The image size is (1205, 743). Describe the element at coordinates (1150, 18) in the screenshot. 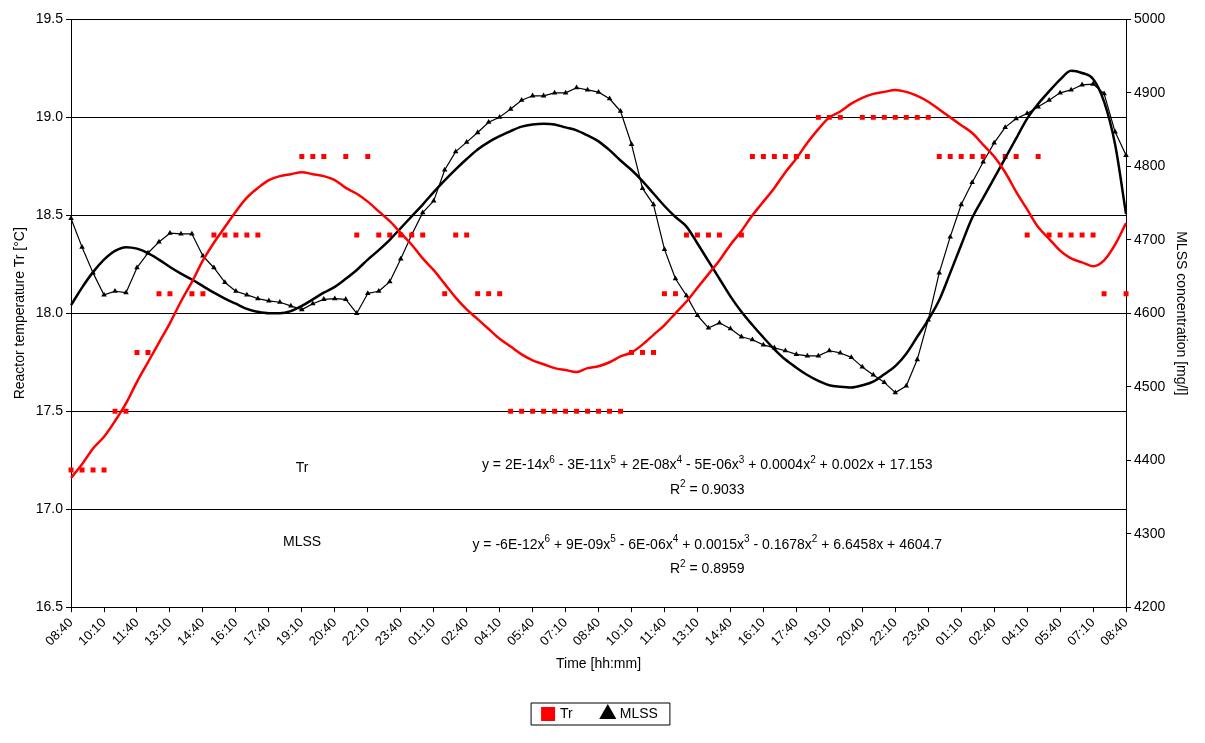

I see `y2-tick-label: 5000` at that location.